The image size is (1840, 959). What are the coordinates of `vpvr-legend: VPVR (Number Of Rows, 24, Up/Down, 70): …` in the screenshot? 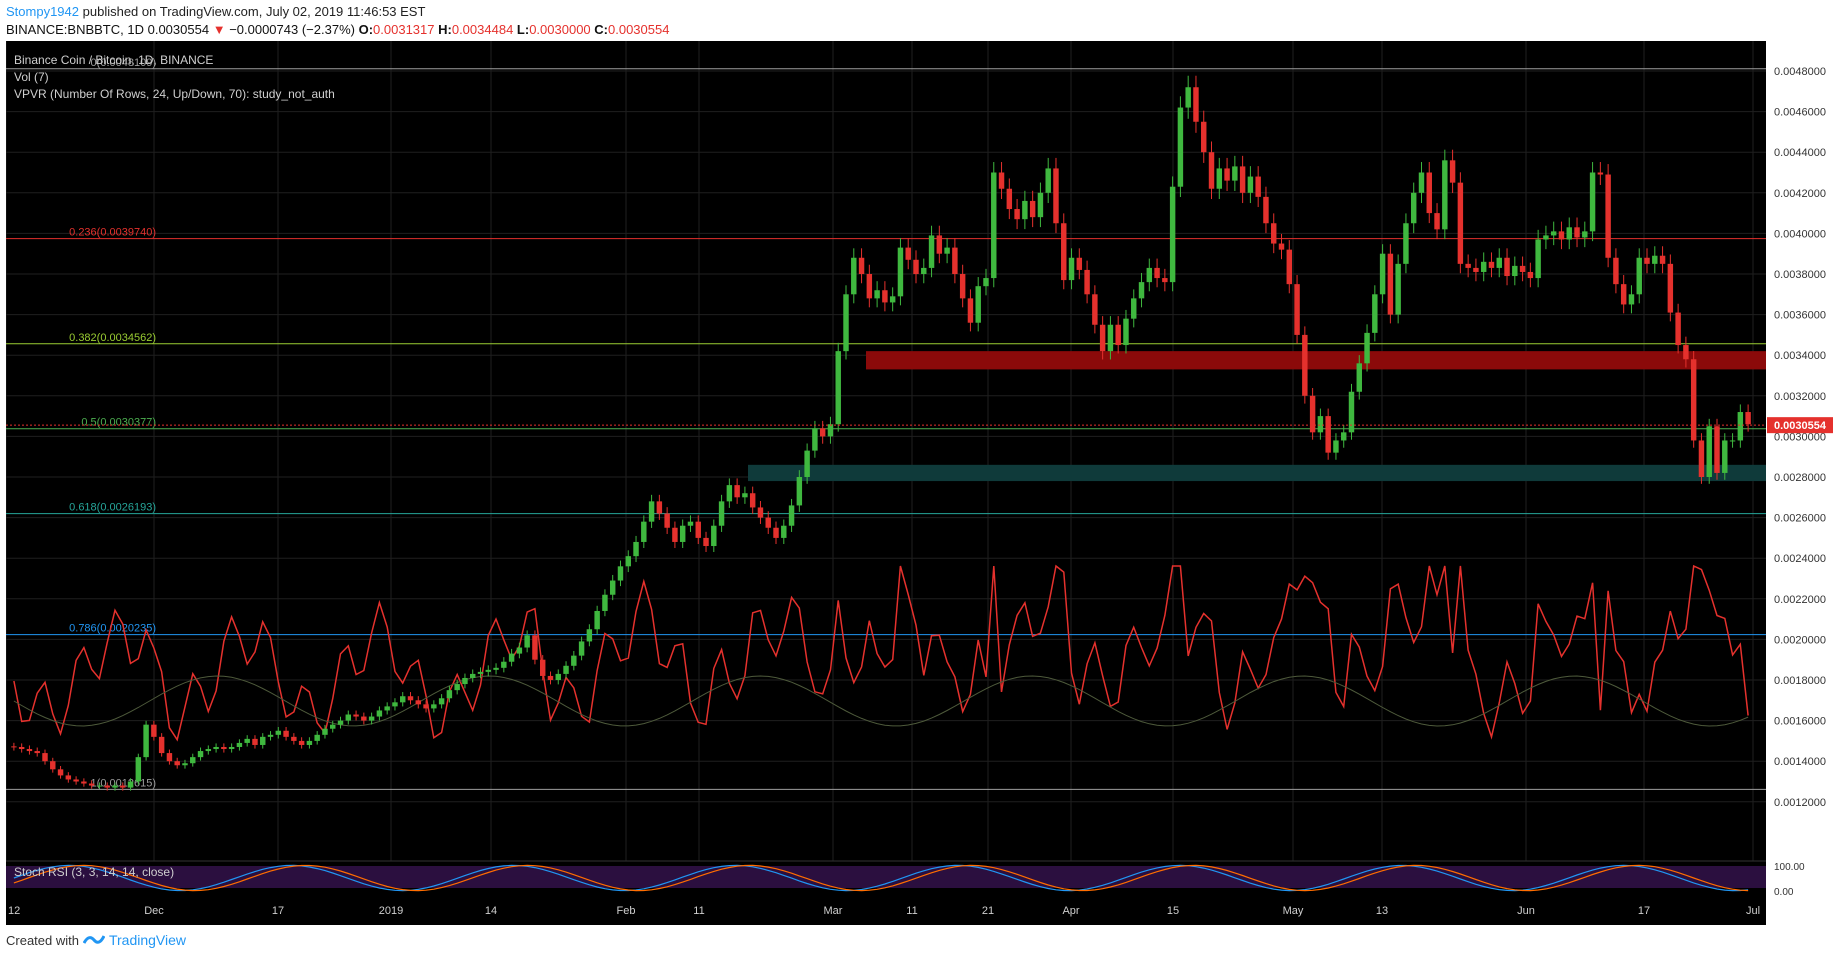 It's located at (174, 94).